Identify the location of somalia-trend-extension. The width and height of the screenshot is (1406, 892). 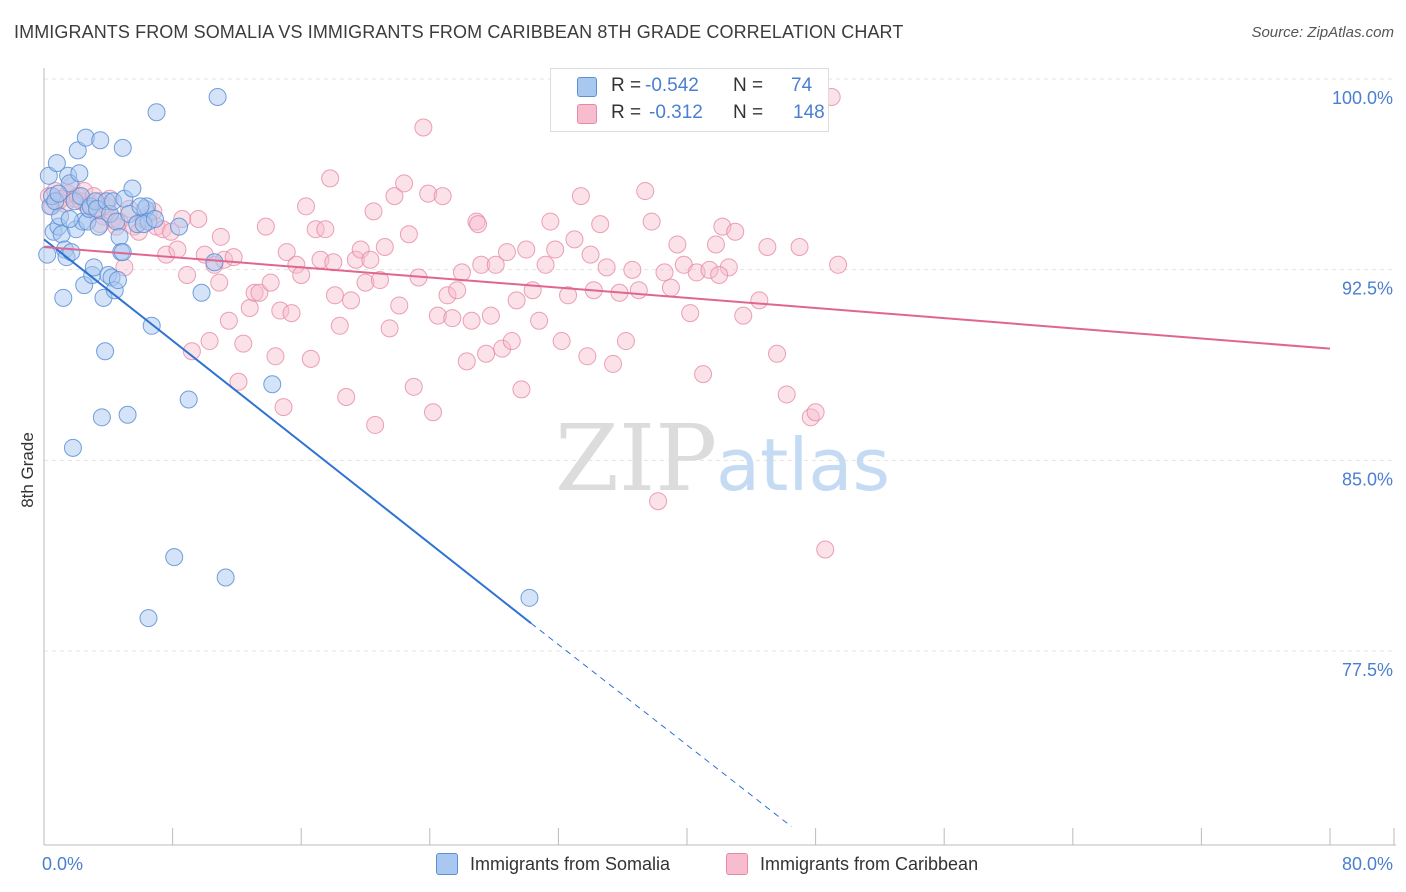
(661, 725).